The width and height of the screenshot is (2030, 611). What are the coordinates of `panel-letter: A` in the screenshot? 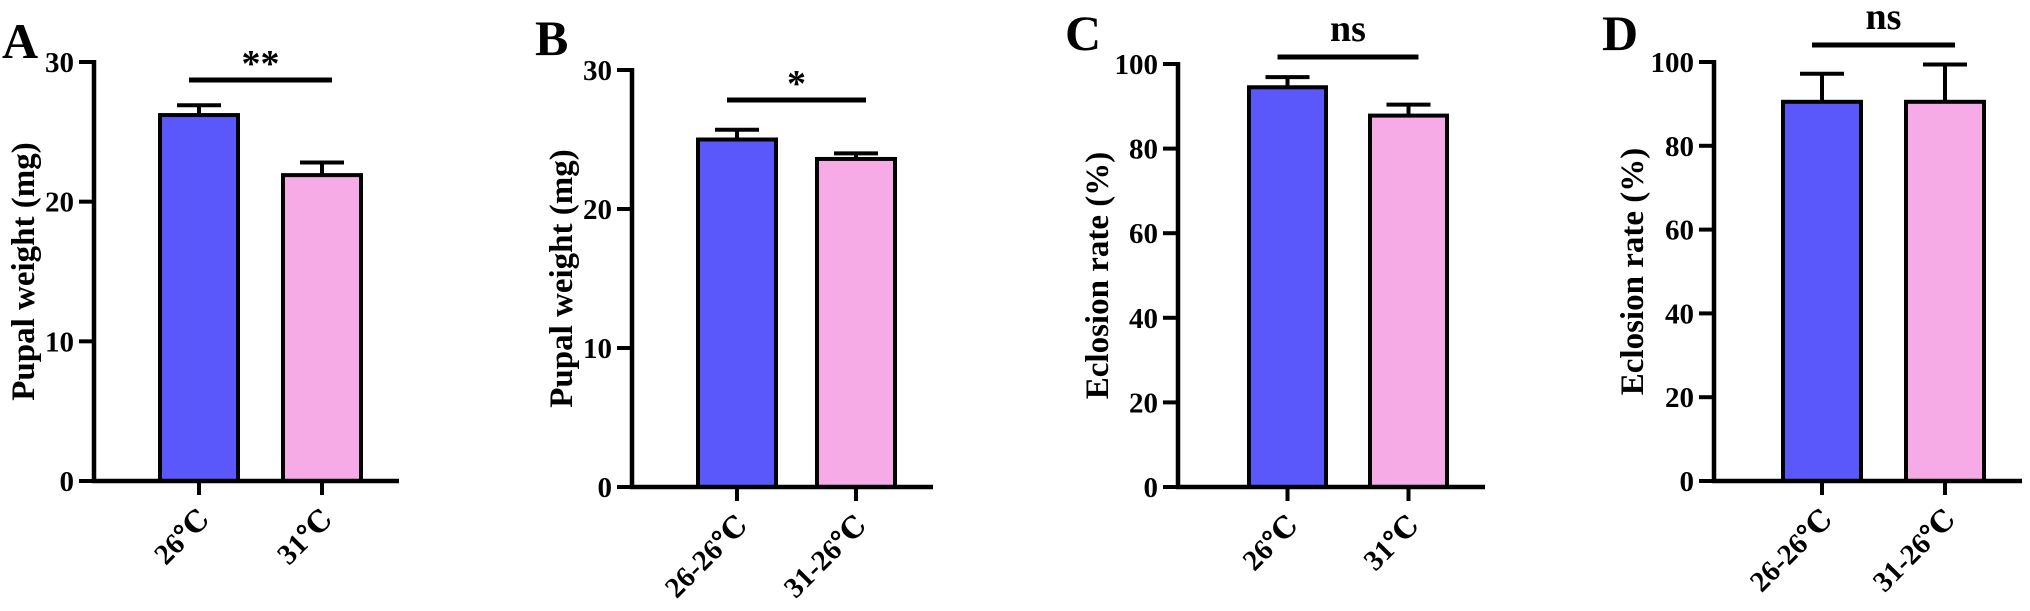 It's located at (20, 41).